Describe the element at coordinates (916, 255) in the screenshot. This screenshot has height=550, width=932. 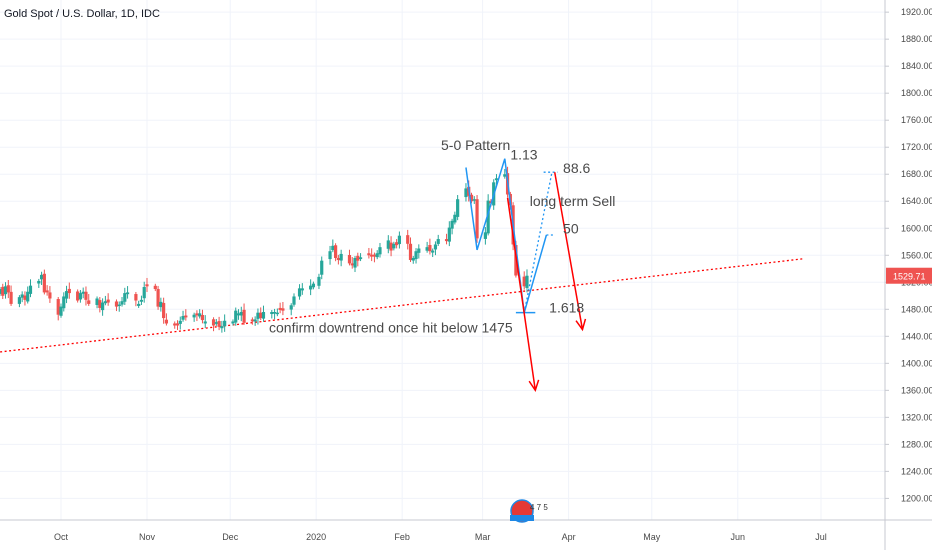
I see `price-tick-label: 1560.00` at that location.